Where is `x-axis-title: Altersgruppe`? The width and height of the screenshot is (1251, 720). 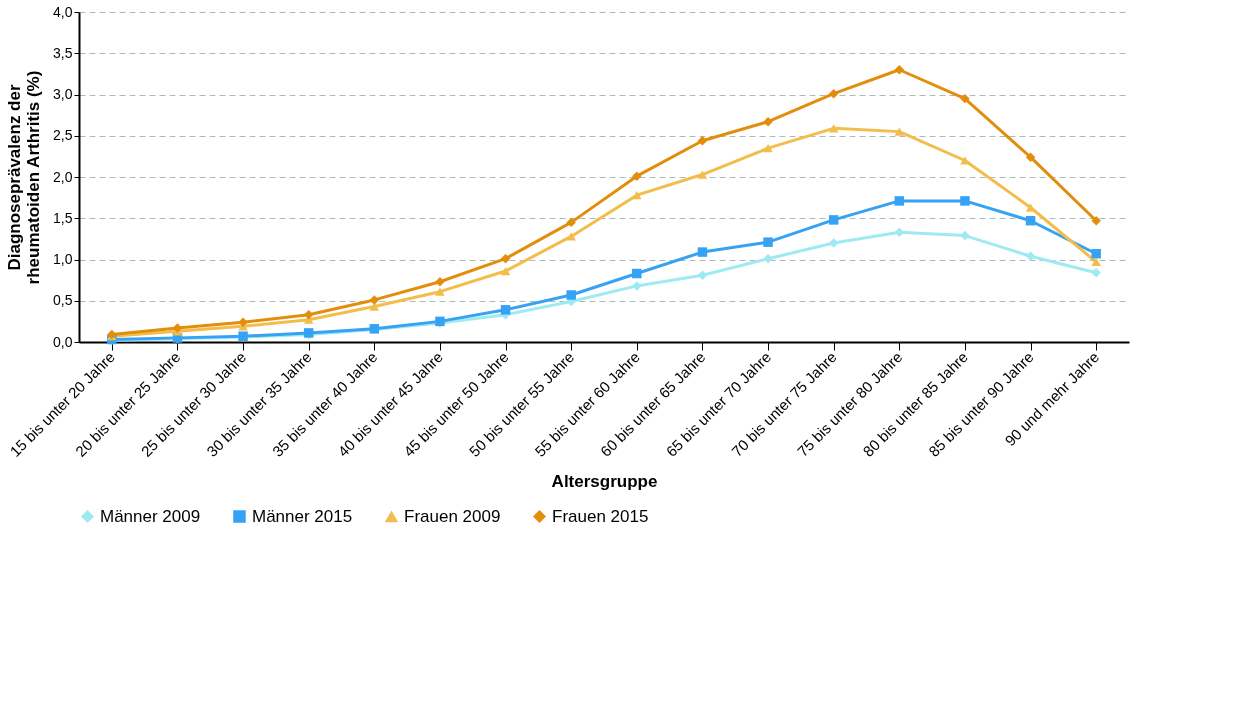 x-axis-title: Altersgruppe is located at coordinates (604, 481).